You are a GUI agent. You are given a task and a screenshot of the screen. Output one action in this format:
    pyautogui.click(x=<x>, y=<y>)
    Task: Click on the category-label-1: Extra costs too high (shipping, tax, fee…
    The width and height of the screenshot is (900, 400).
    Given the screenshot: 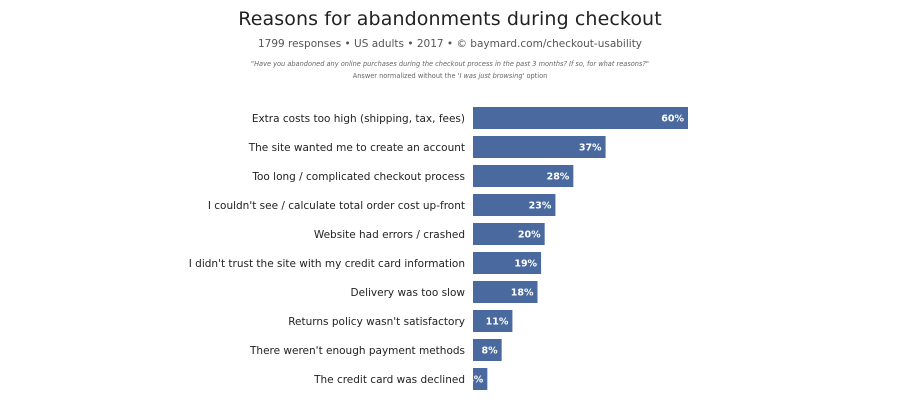 What is the action you would take?
    pyautogui.click(x=358, y=119)
    